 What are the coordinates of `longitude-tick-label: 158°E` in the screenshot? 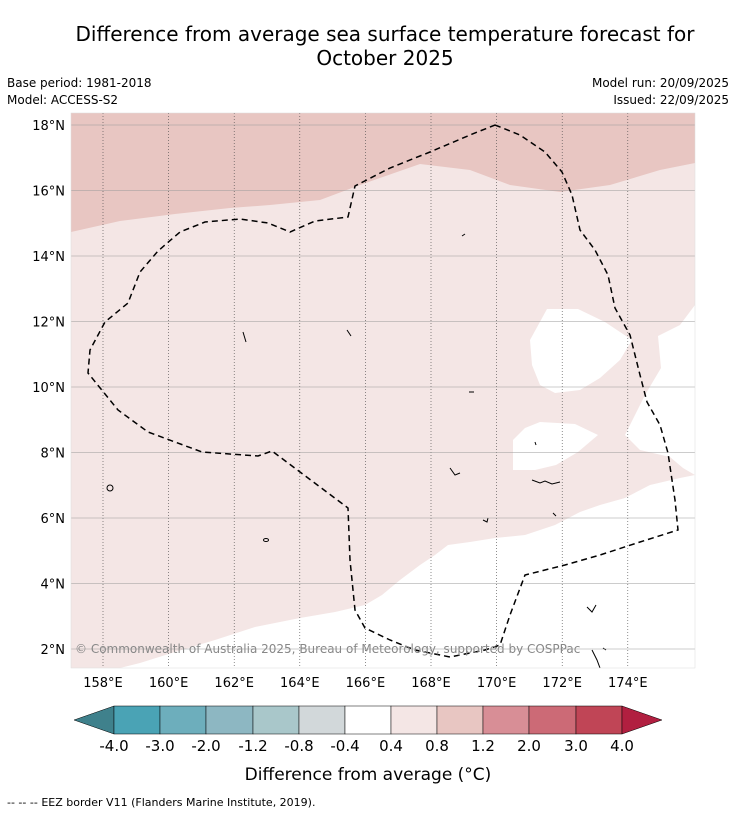 It's located at (103, 683).